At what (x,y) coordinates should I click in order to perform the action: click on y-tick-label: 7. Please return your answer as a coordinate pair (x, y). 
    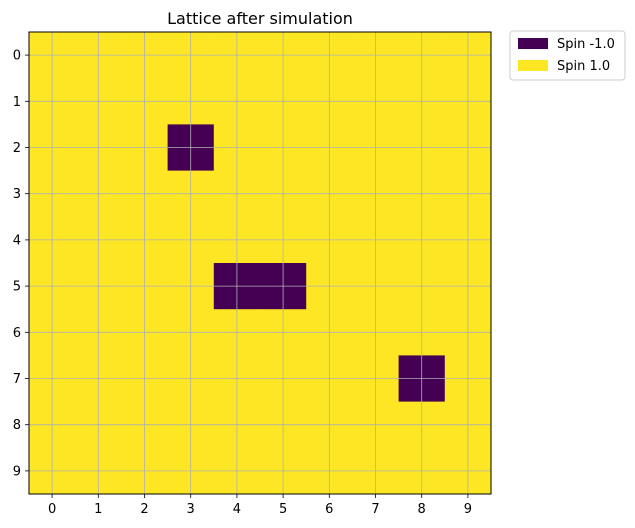
    Looking at the image, I should click on (17, 379).